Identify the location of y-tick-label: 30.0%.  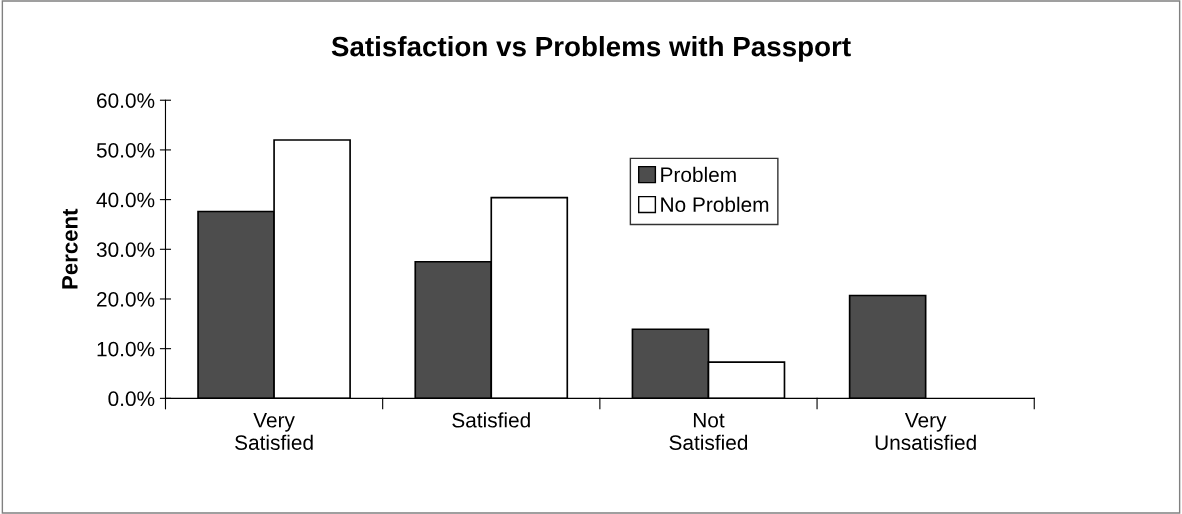
(125, 250).